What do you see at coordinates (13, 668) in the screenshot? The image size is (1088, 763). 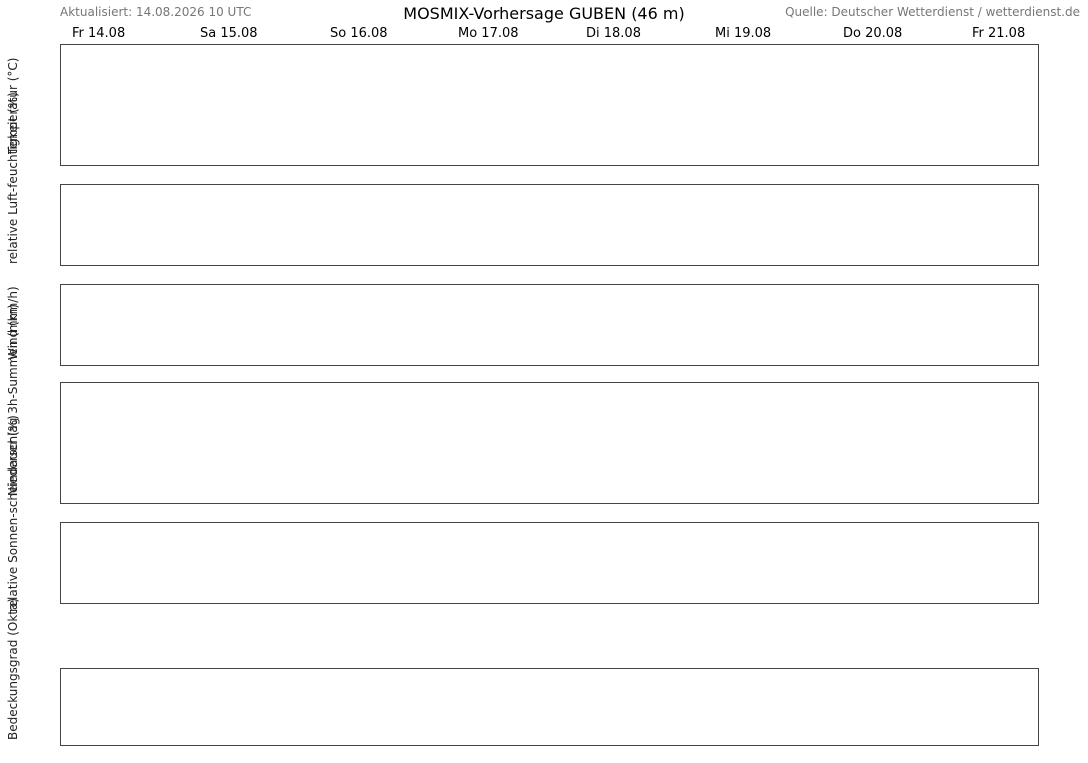 I see `cloud-axis-label: Bedeckungsgrad (Okta)` at bounding box center [13, 668].